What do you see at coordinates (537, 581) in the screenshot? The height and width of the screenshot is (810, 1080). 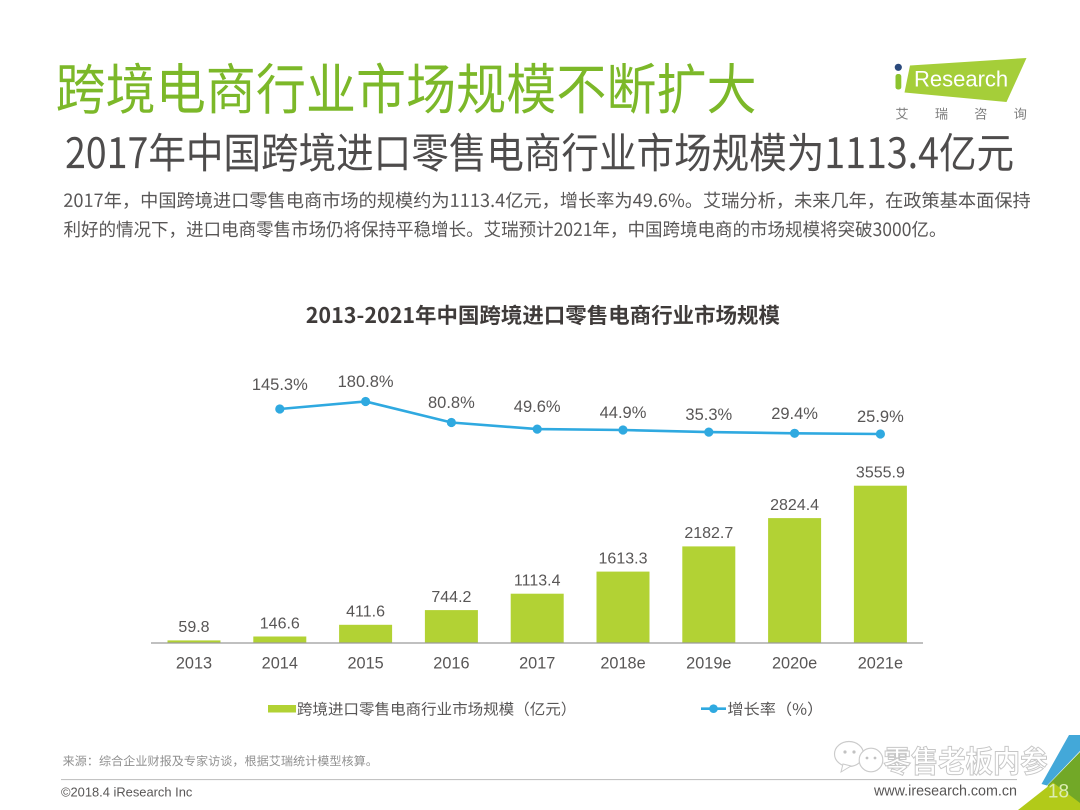 I see `svg-text: 1113.4` at bounding box center [537, 581].